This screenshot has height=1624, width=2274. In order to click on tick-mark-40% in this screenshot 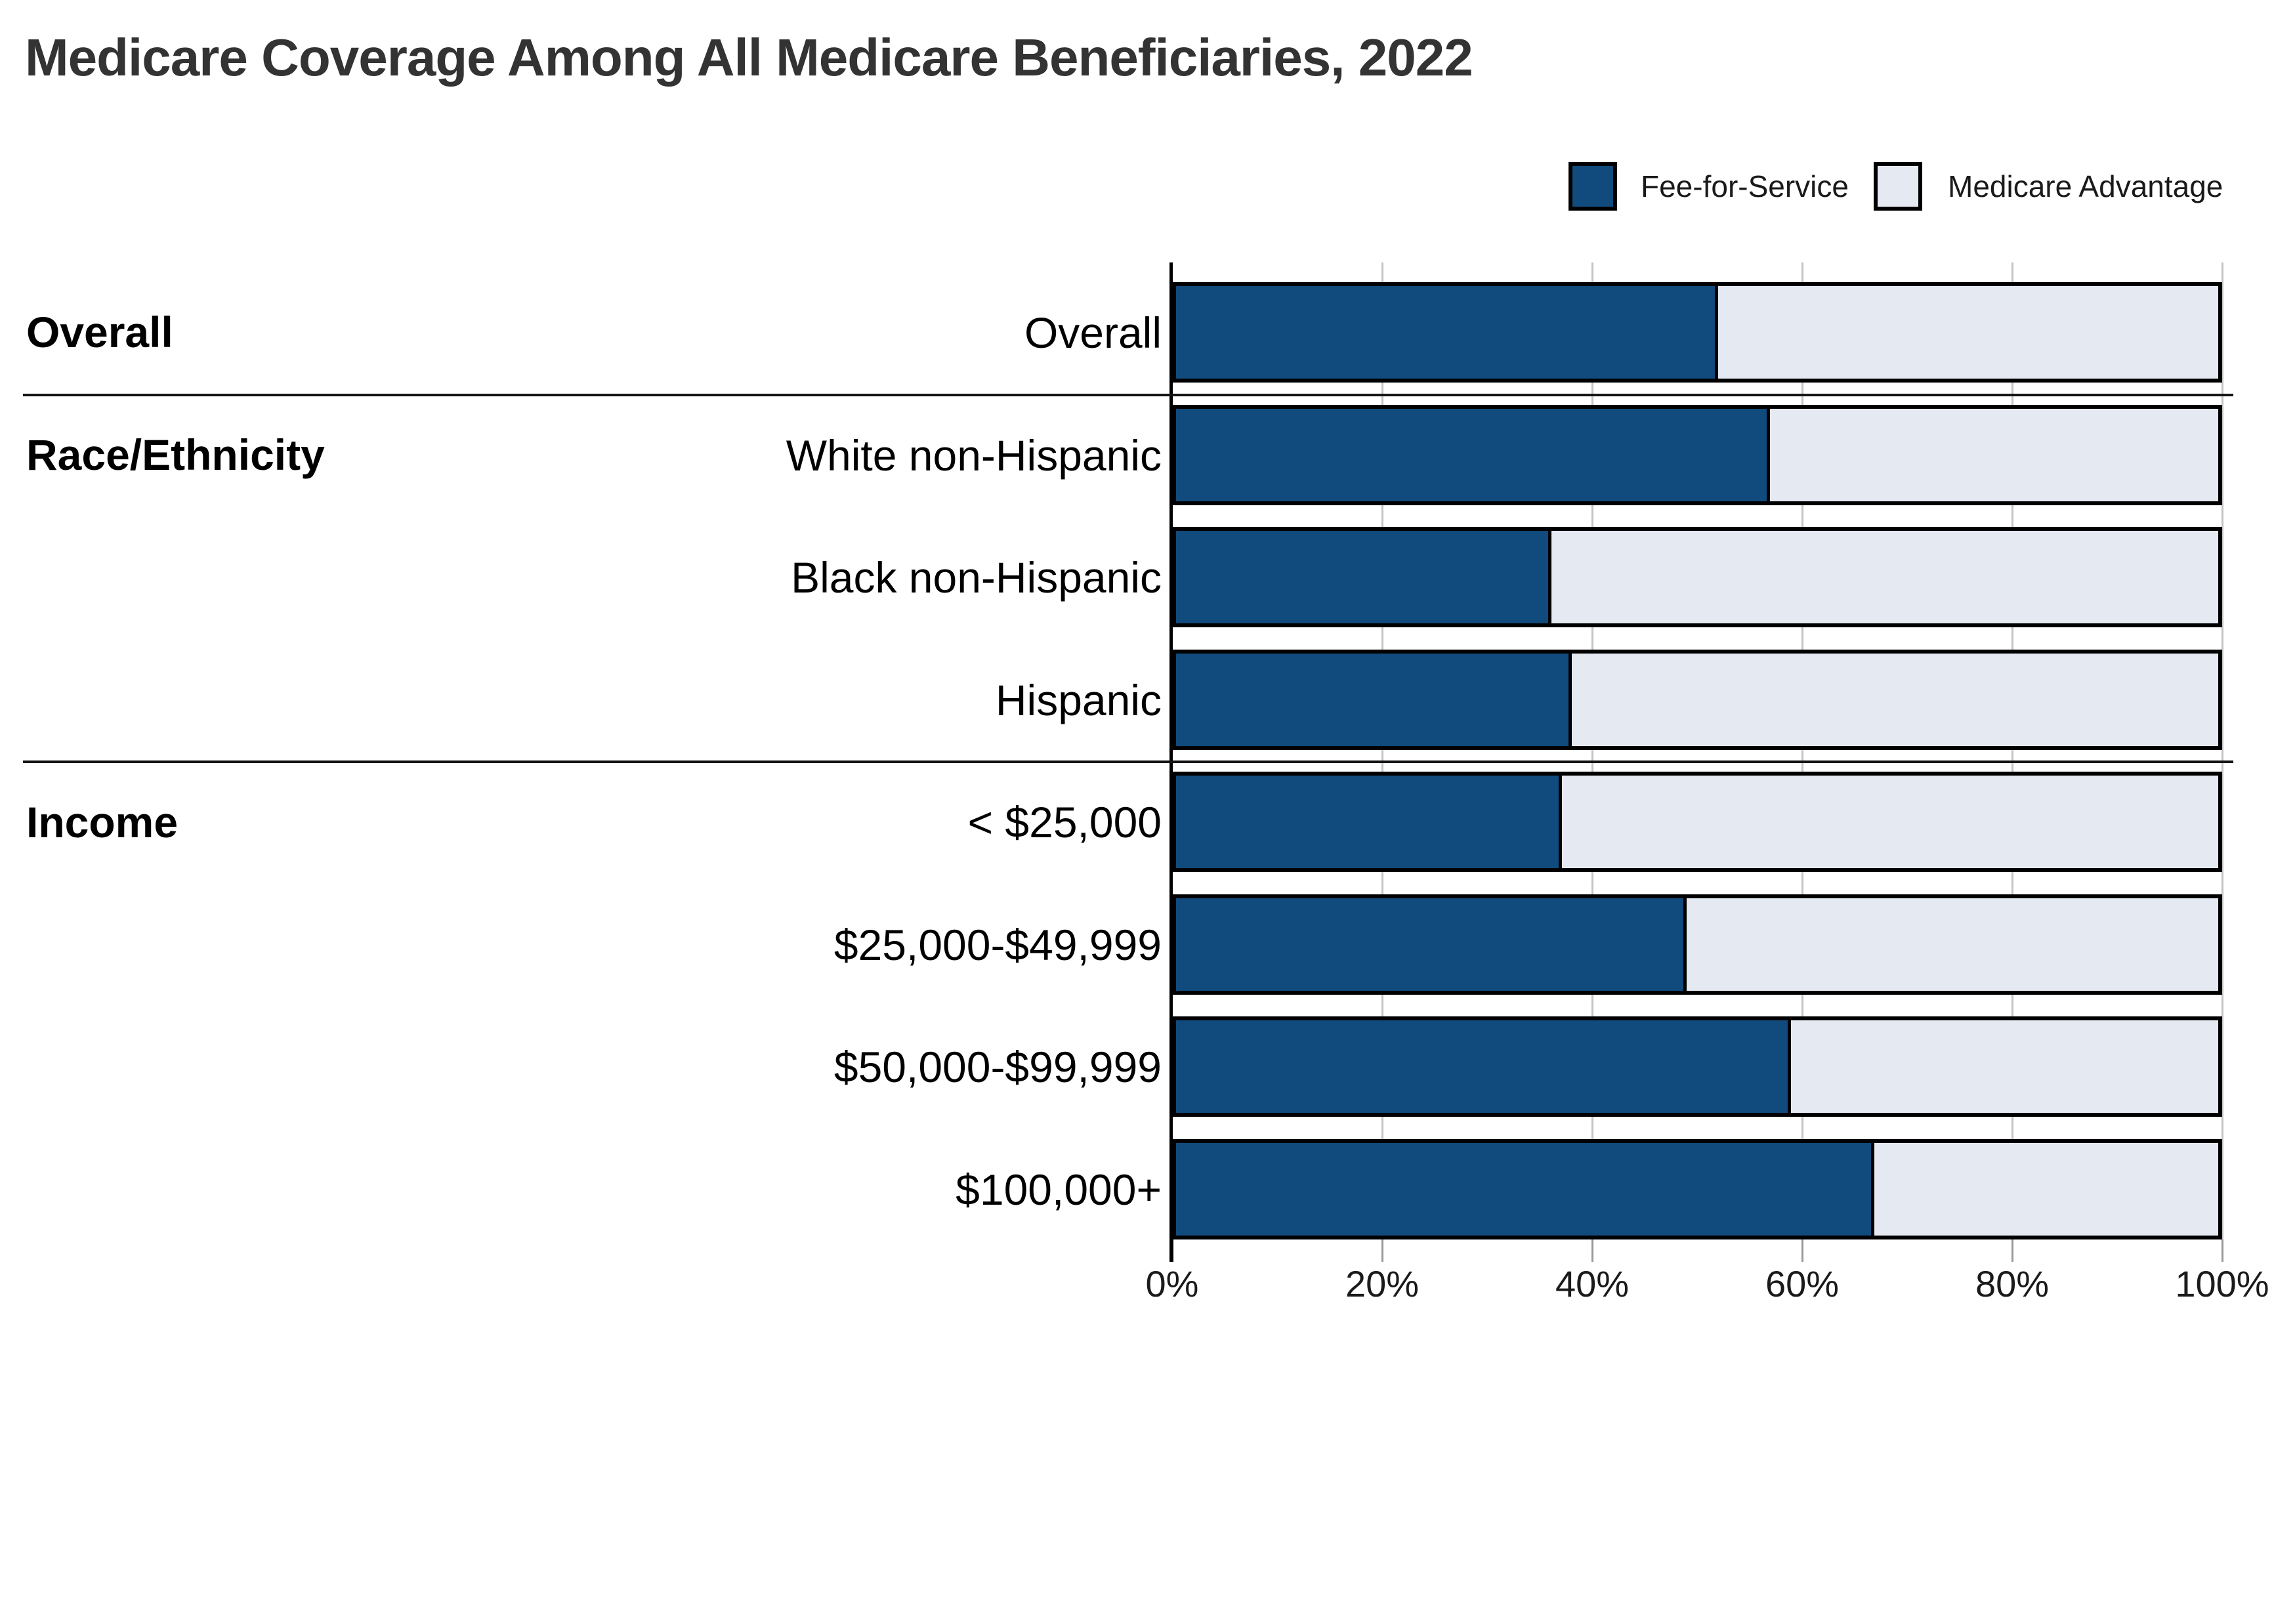, I will do `click(1592, 1250)`.